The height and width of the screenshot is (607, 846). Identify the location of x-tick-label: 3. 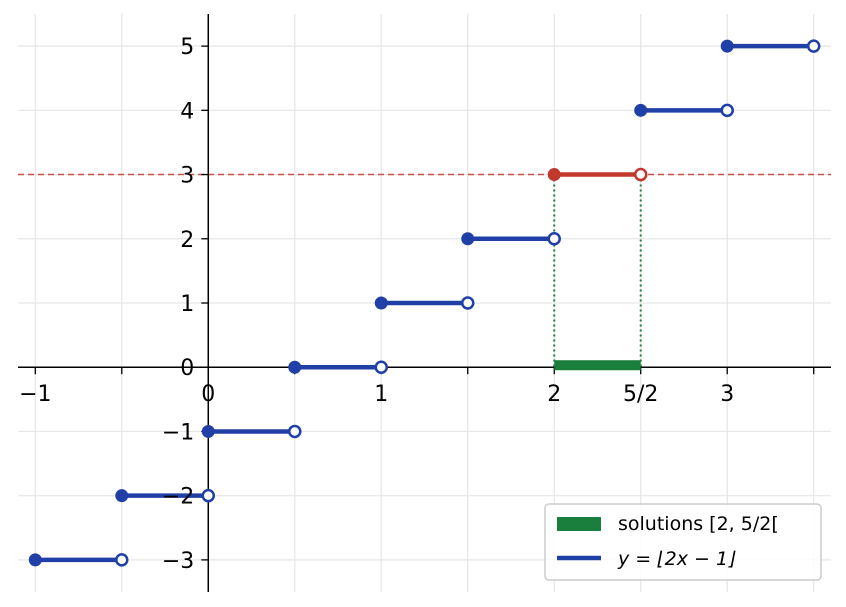
(727, 394).